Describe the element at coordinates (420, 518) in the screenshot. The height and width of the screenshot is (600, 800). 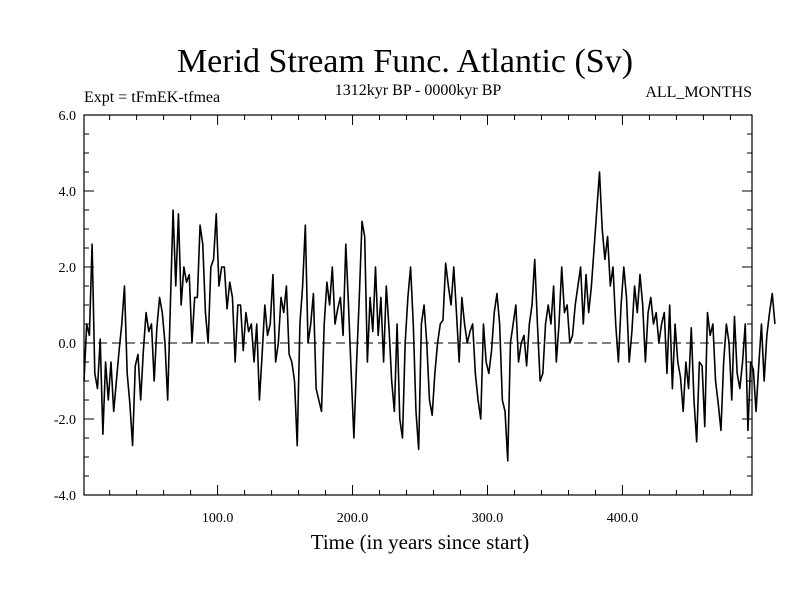
I see `x-tick-labels: 100.0 200.0 300.0 400.0` at that location.